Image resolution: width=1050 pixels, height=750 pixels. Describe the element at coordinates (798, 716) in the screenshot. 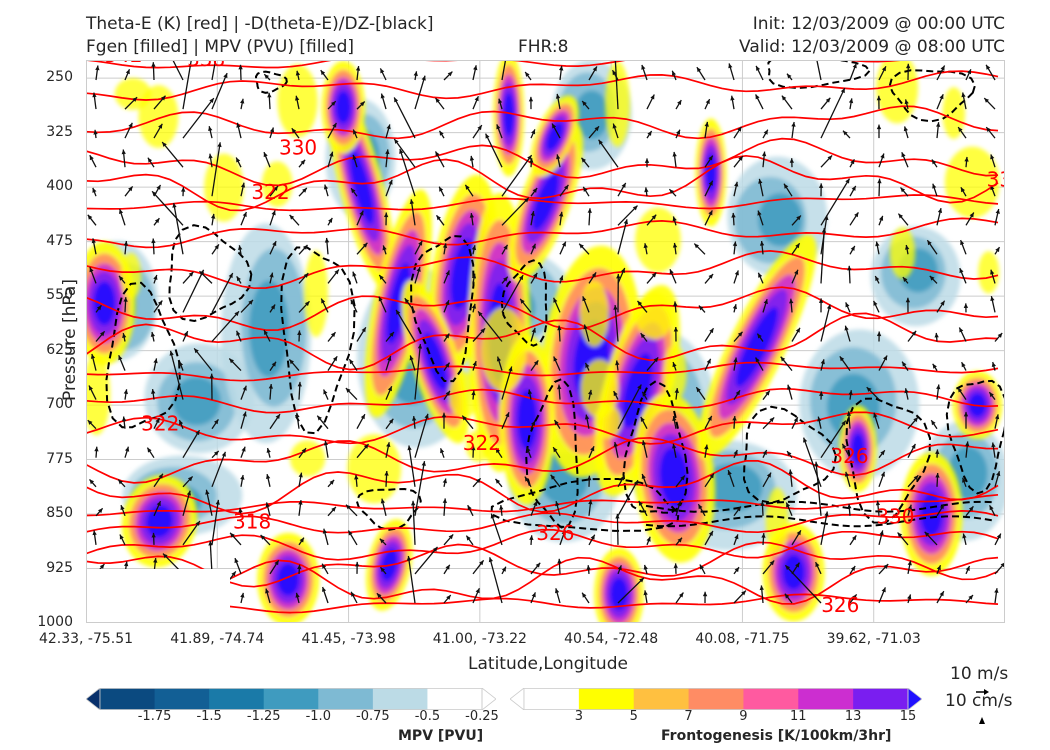

I see `colorbar-tick-label: 11` at that location.